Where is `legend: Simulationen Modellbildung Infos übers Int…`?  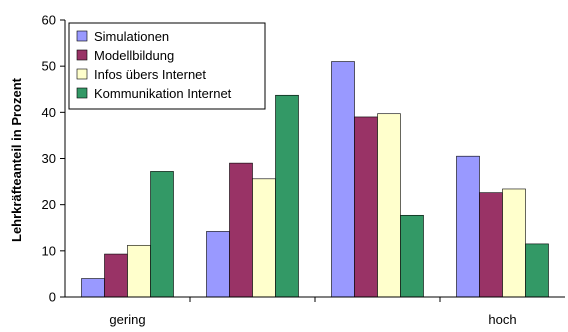
legend: Simulationen Modellbildung Infos übers Int… is located at coordinates (167, 66).